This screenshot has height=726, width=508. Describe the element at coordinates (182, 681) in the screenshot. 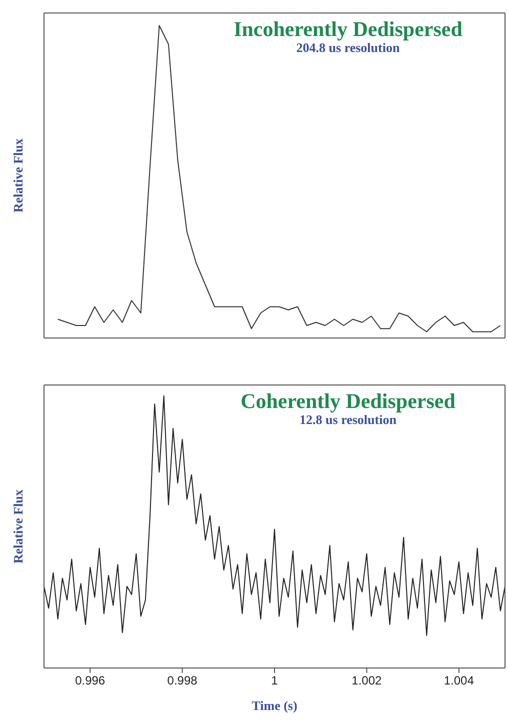

I see `x-tick-label: 0.998` at that location.